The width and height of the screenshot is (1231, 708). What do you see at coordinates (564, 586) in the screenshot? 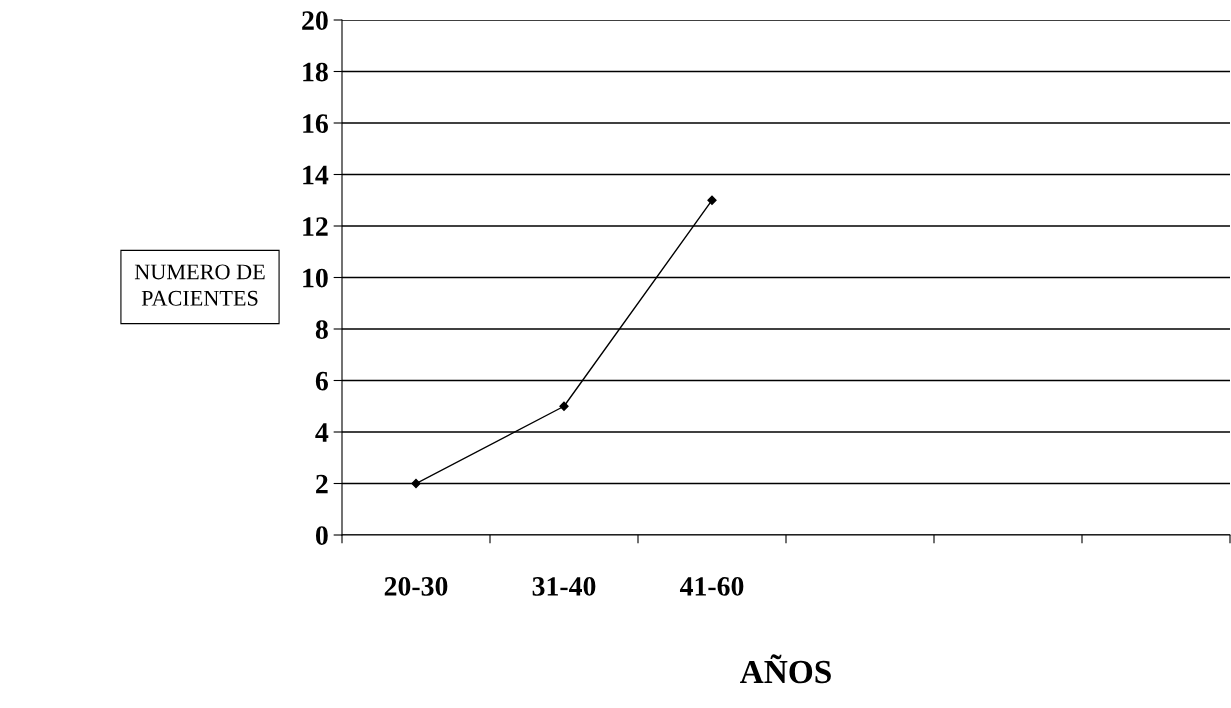
I see `x-tick-label: 31-40` at bounding box center [564, 586].